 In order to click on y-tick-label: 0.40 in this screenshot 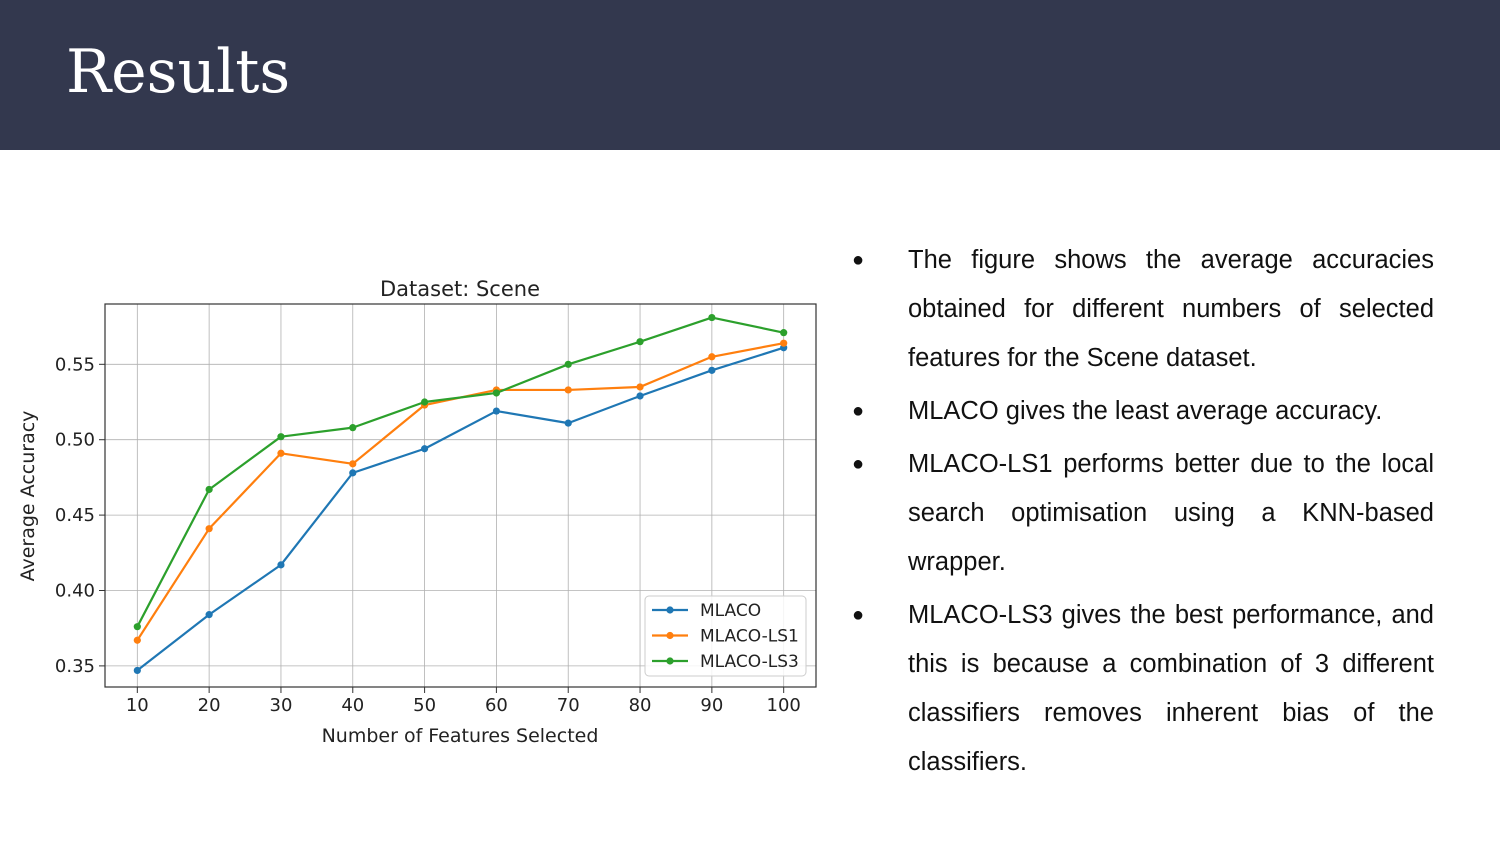, I will do `click(75, 590)`.